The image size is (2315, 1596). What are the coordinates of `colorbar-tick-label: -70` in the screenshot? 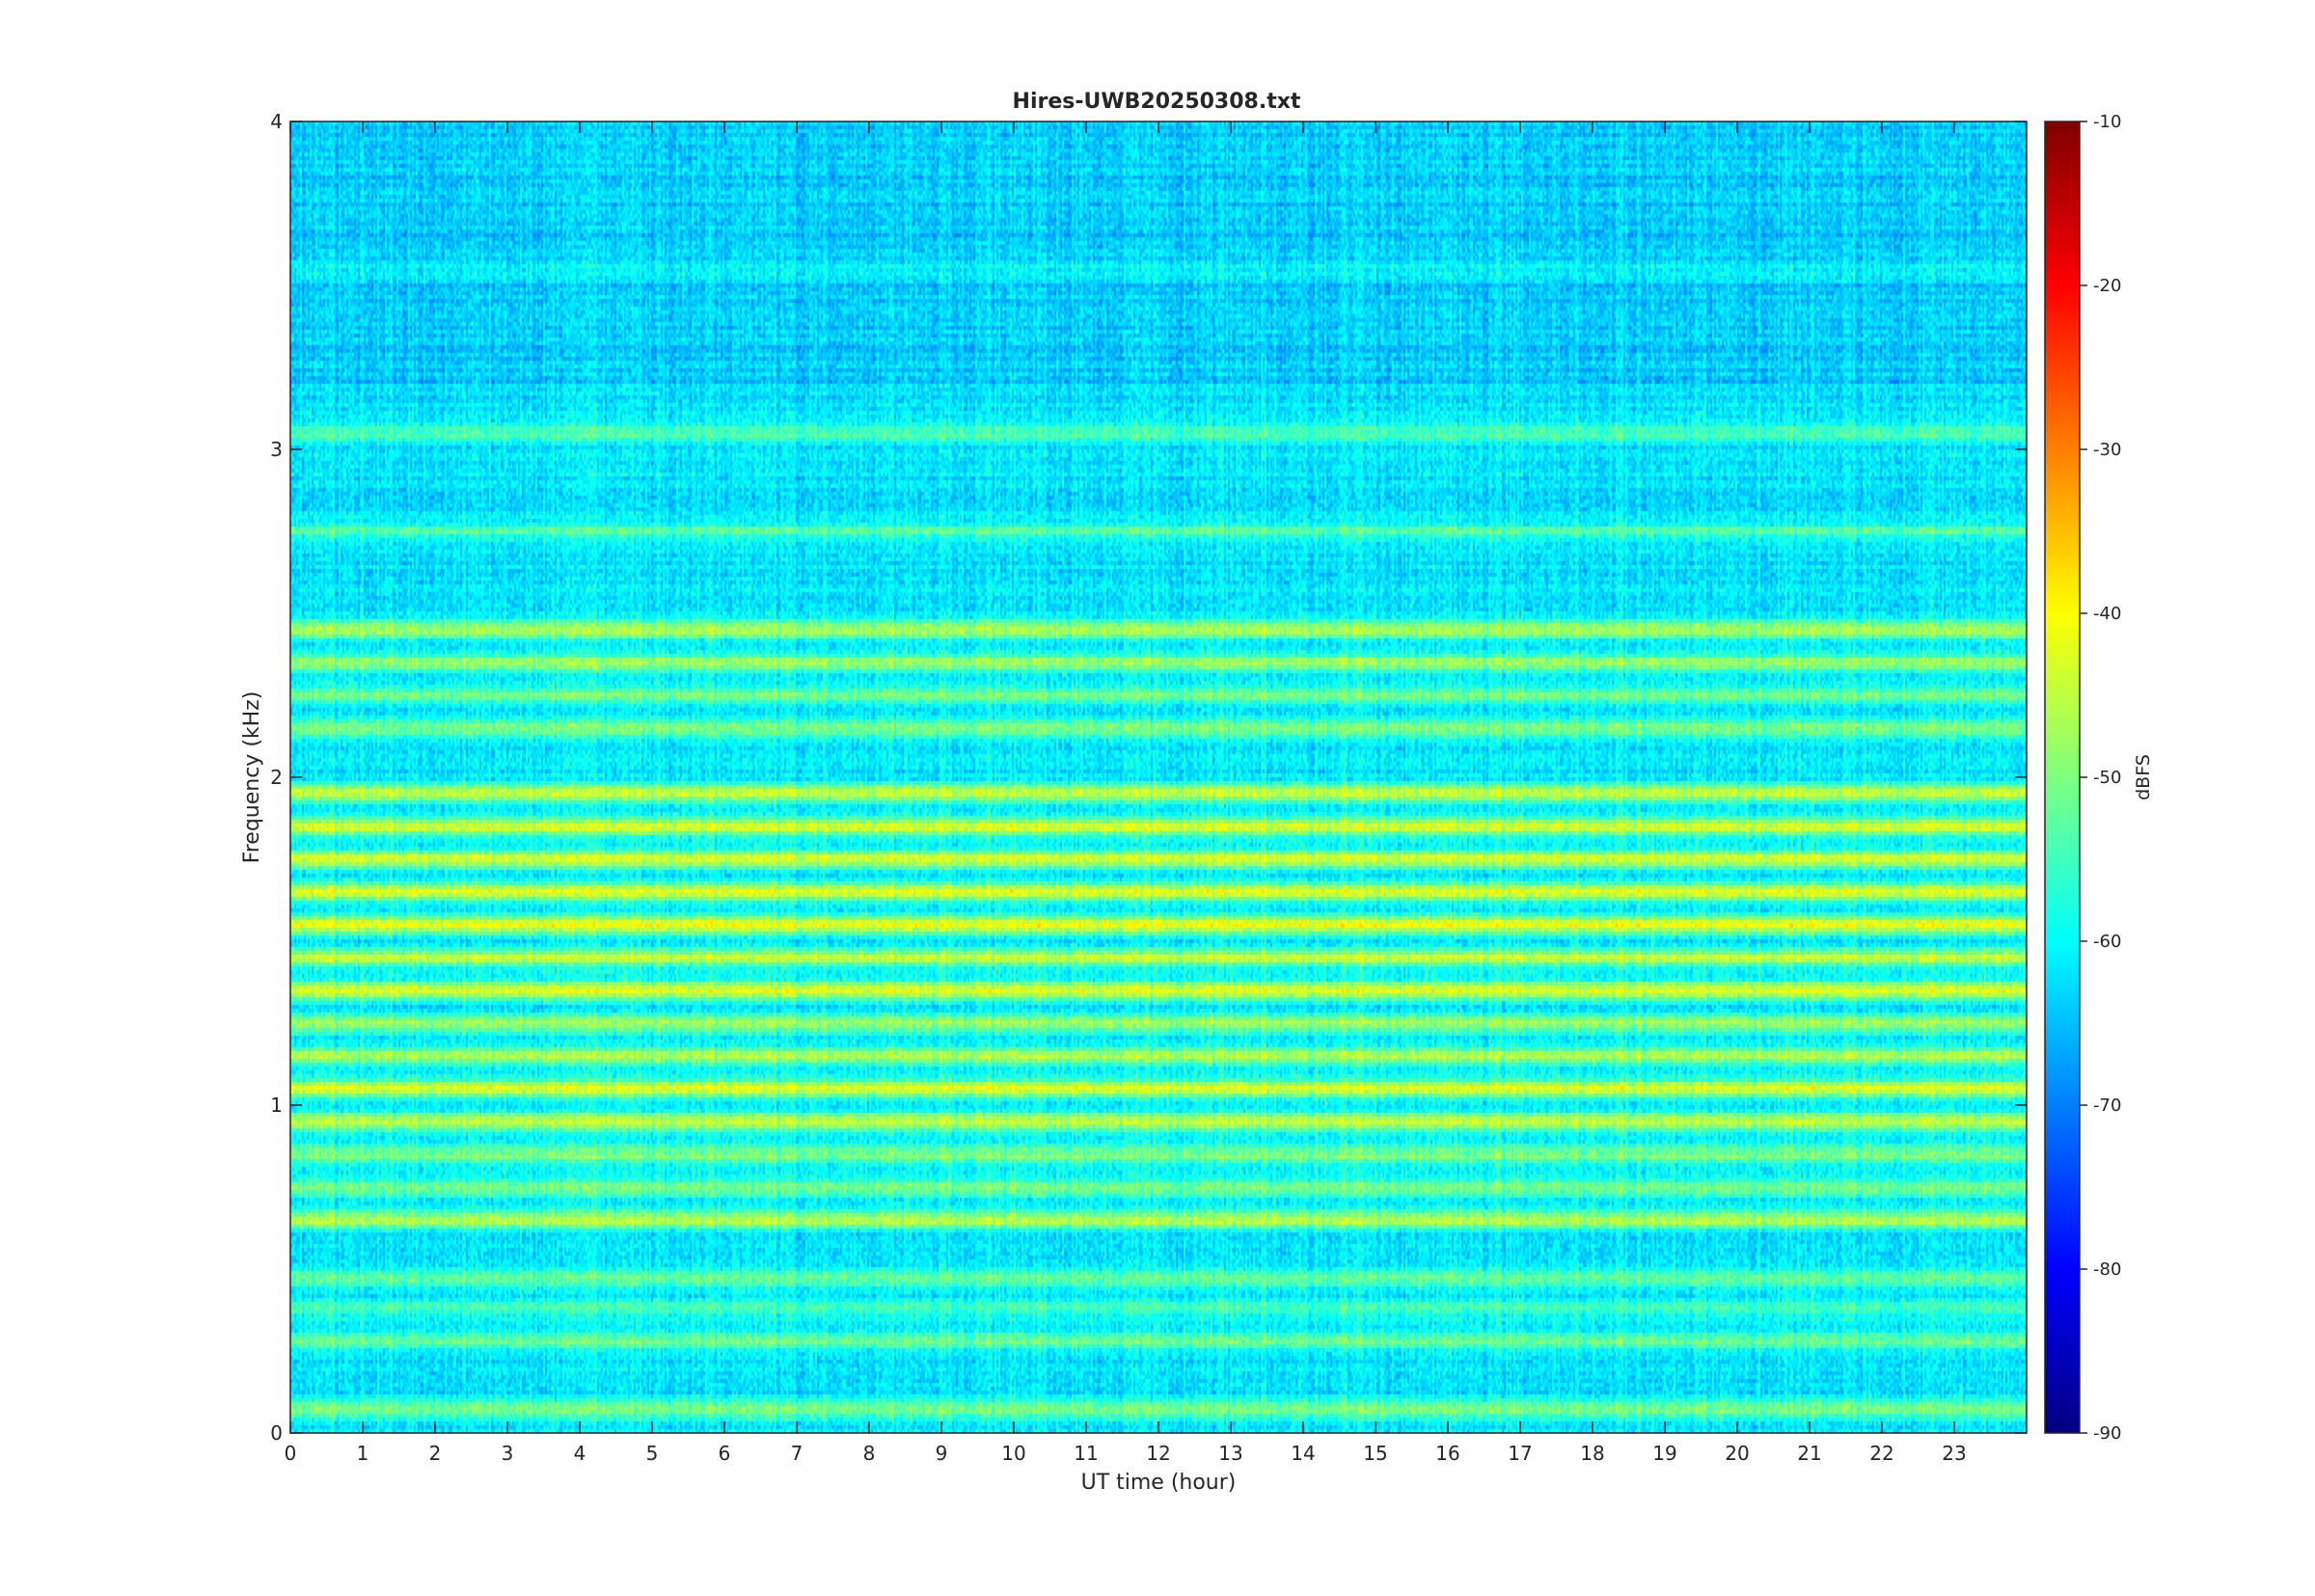 It's located at (2107, 1106).